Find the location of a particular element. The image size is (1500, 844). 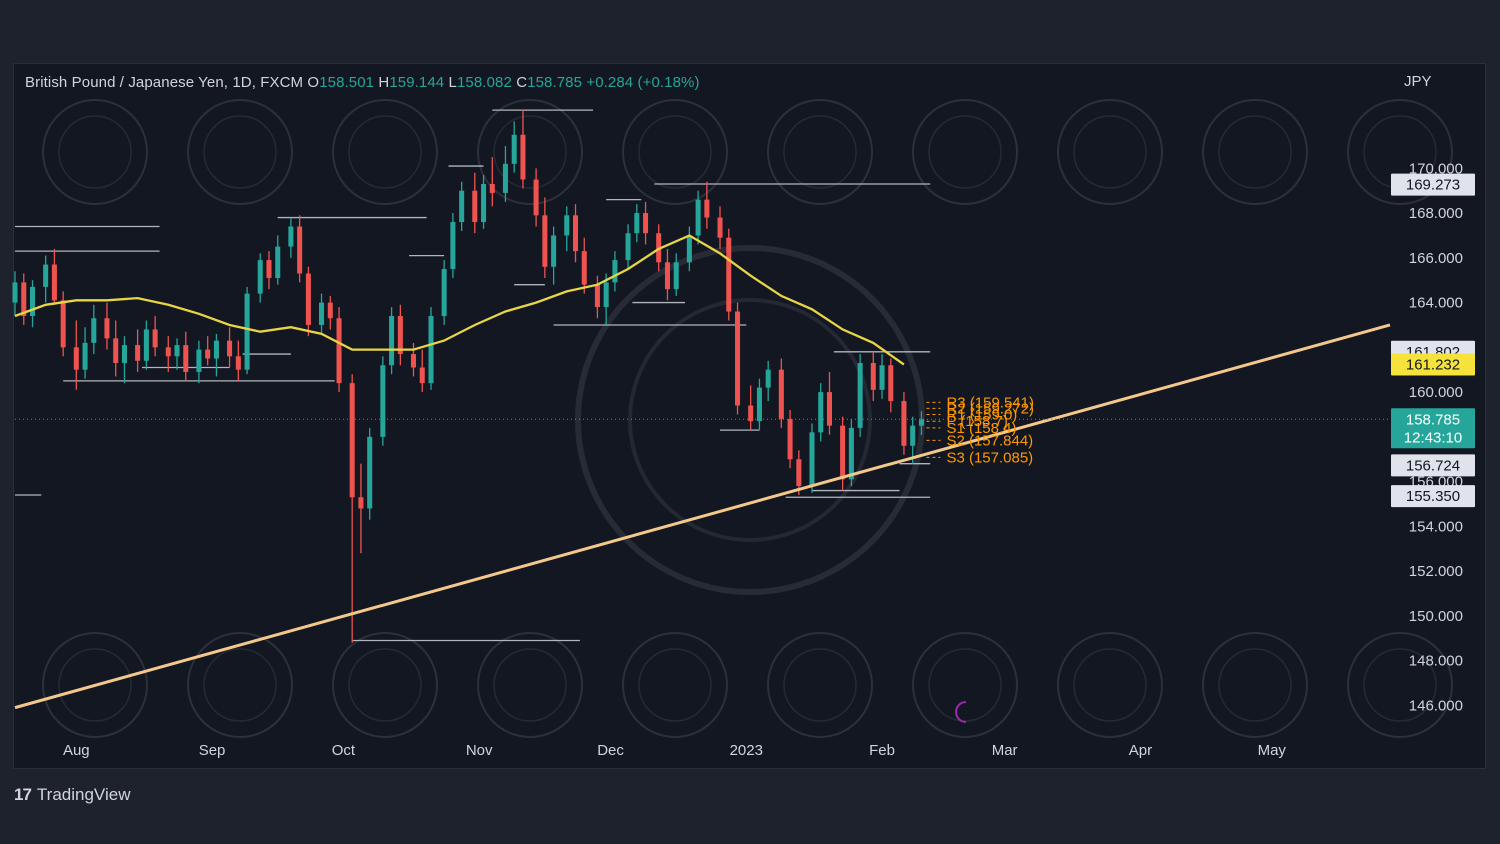

price-axis-tick: 168.000 is located at coordinates (1436, 213).